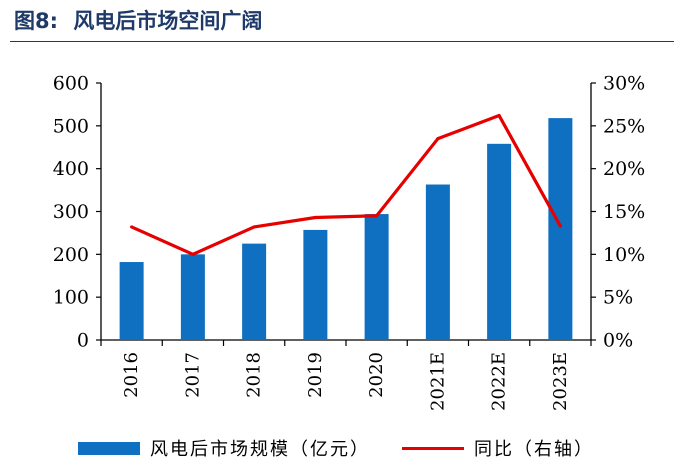 The image size is (684, 466). I want to click on legend-bar-swatch, so click(109, 448).